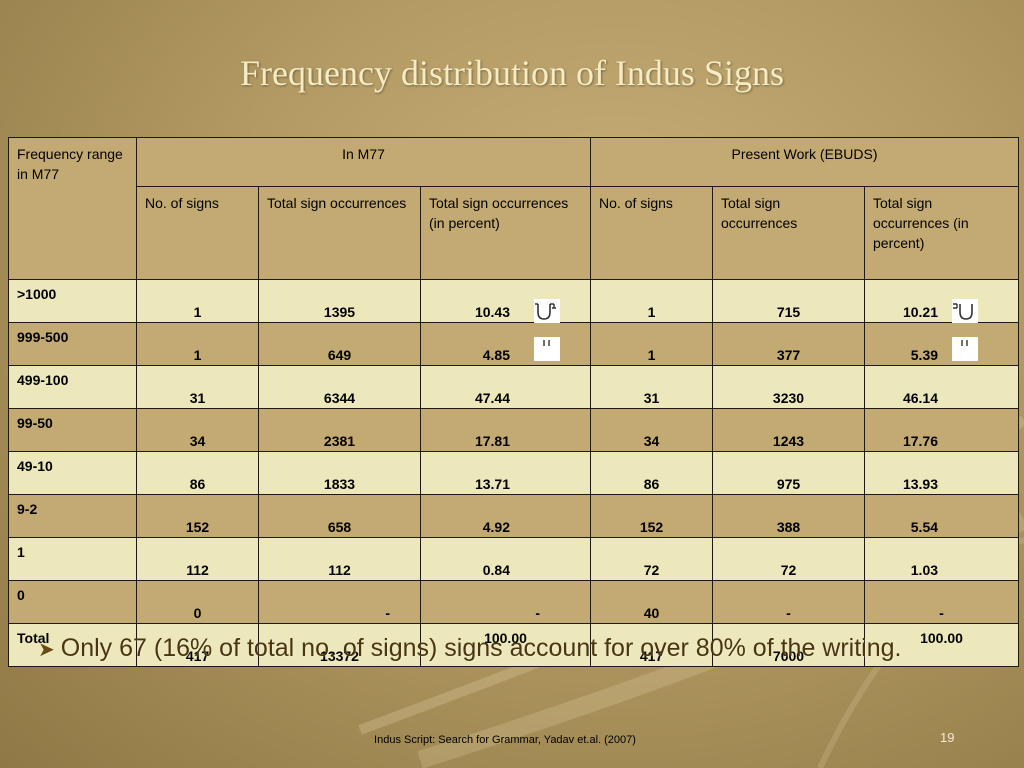  Describe the element at coordinates (941, 645) in the screenshot. I see `ebuds-percent-cell: 100.00` at that location.